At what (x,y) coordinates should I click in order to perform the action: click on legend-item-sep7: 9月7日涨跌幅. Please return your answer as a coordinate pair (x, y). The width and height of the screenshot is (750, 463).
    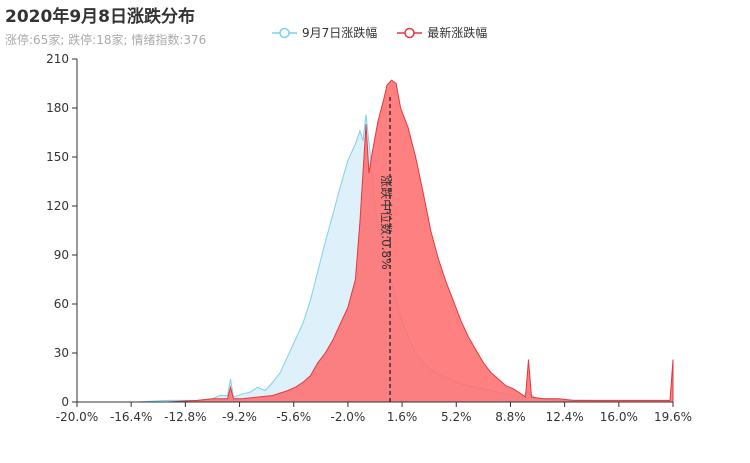
    Looking at the image, I should click on (324, 32).